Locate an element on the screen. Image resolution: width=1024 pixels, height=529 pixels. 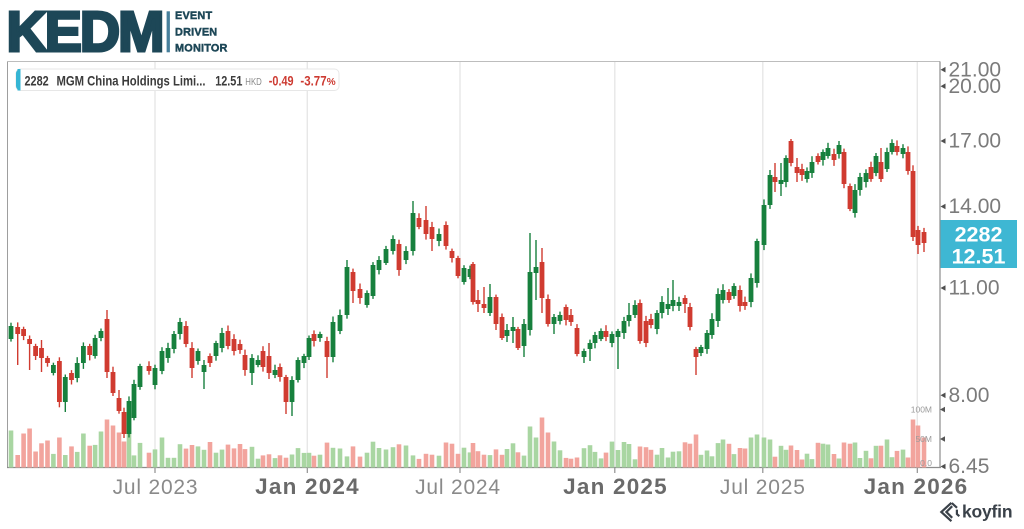
svg-text: 0.0 is located at coordinates (926, 463).